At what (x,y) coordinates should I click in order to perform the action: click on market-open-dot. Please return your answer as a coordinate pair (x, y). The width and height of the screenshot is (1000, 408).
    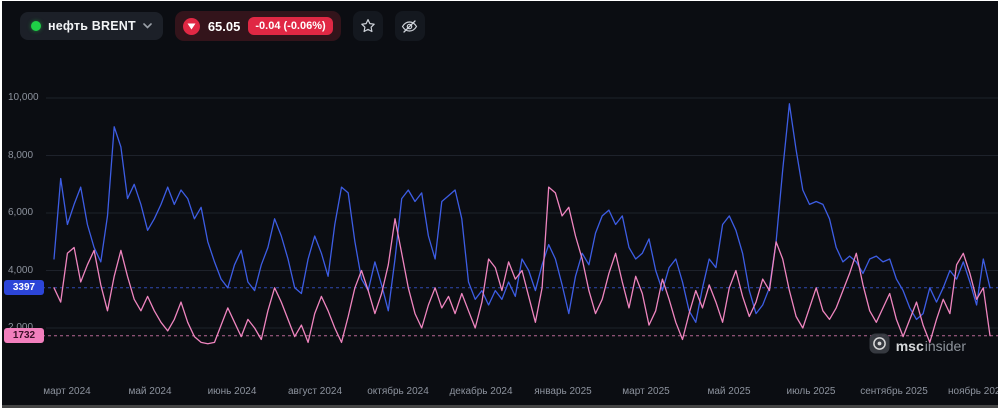
    Looking at the image, I should click on (36, 26).